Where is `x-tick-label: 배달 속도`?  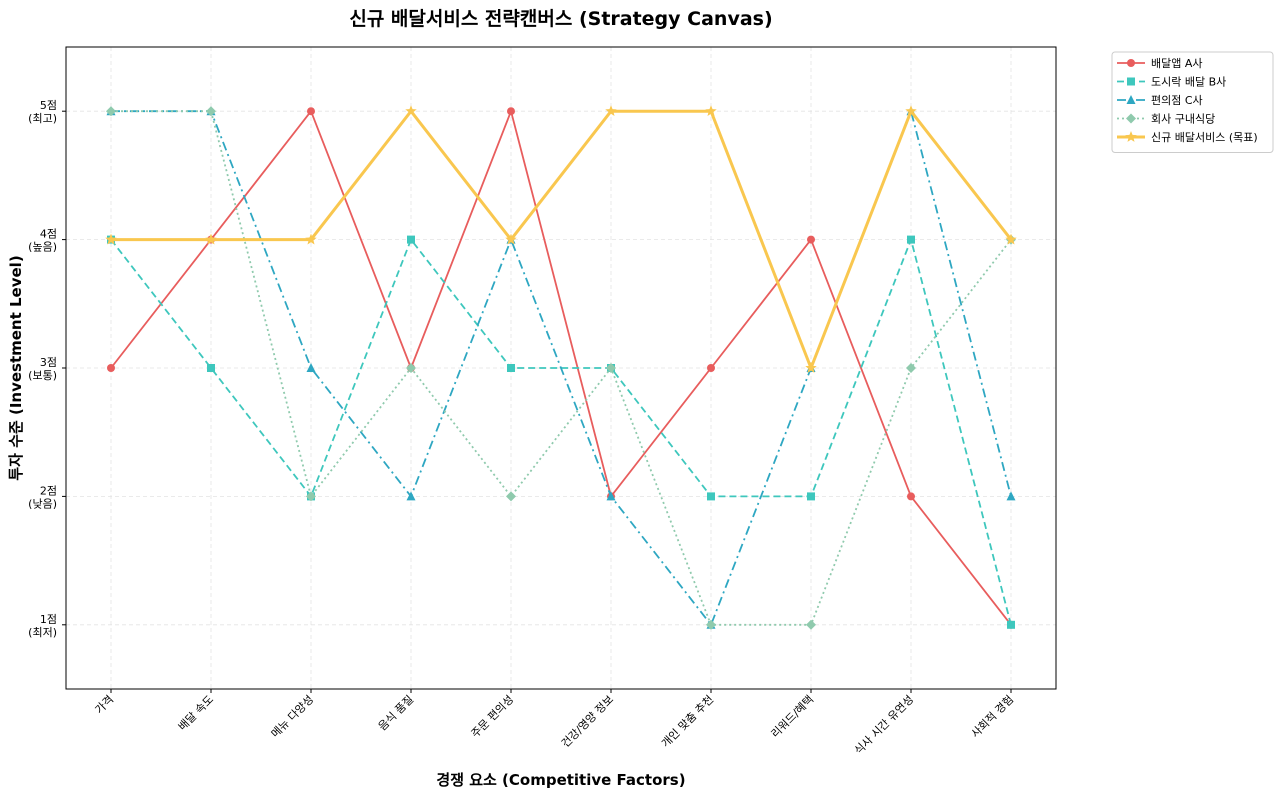 x-tick-label: 배달 속도 is located at coordinates (196, 713).